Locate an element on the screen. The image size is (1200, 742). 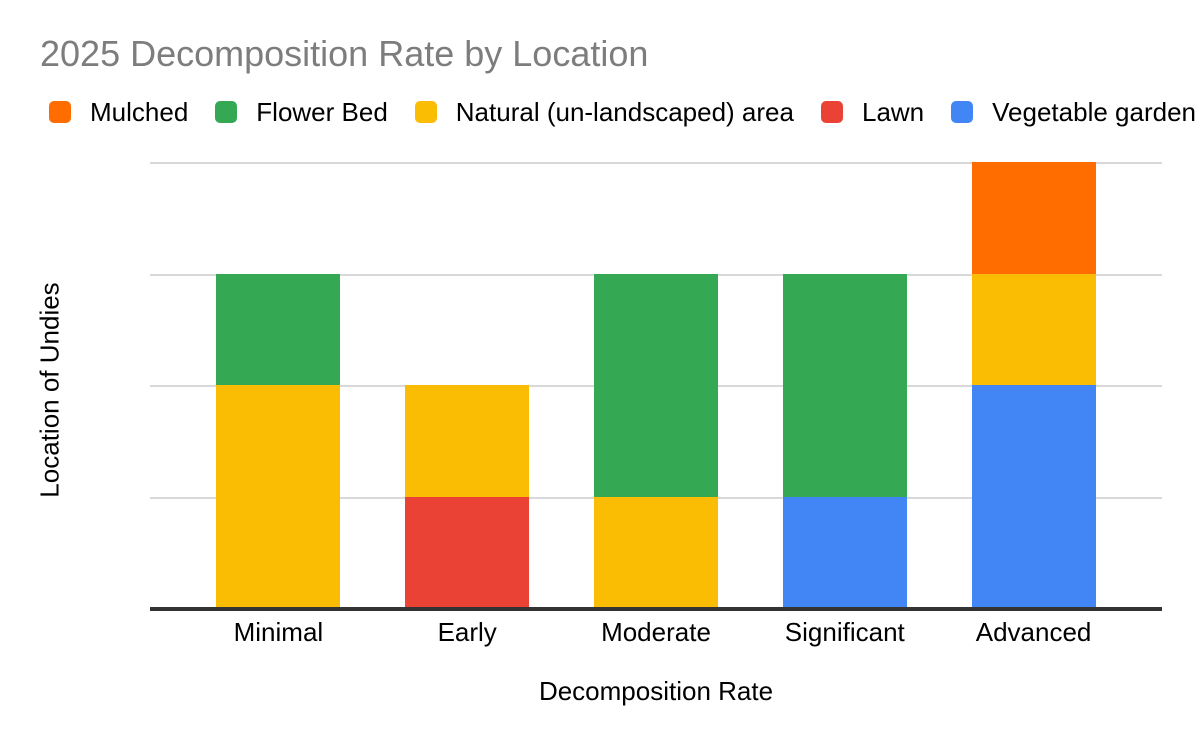
stacked-bar-moderate is located at coordinates (655, 440).